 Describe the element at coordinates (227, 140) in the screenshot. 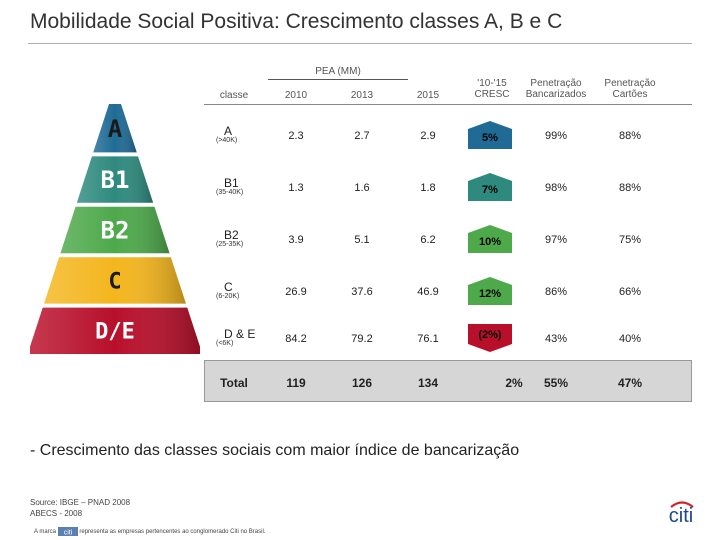

I see `class-income-range: (>40K)` at that location.